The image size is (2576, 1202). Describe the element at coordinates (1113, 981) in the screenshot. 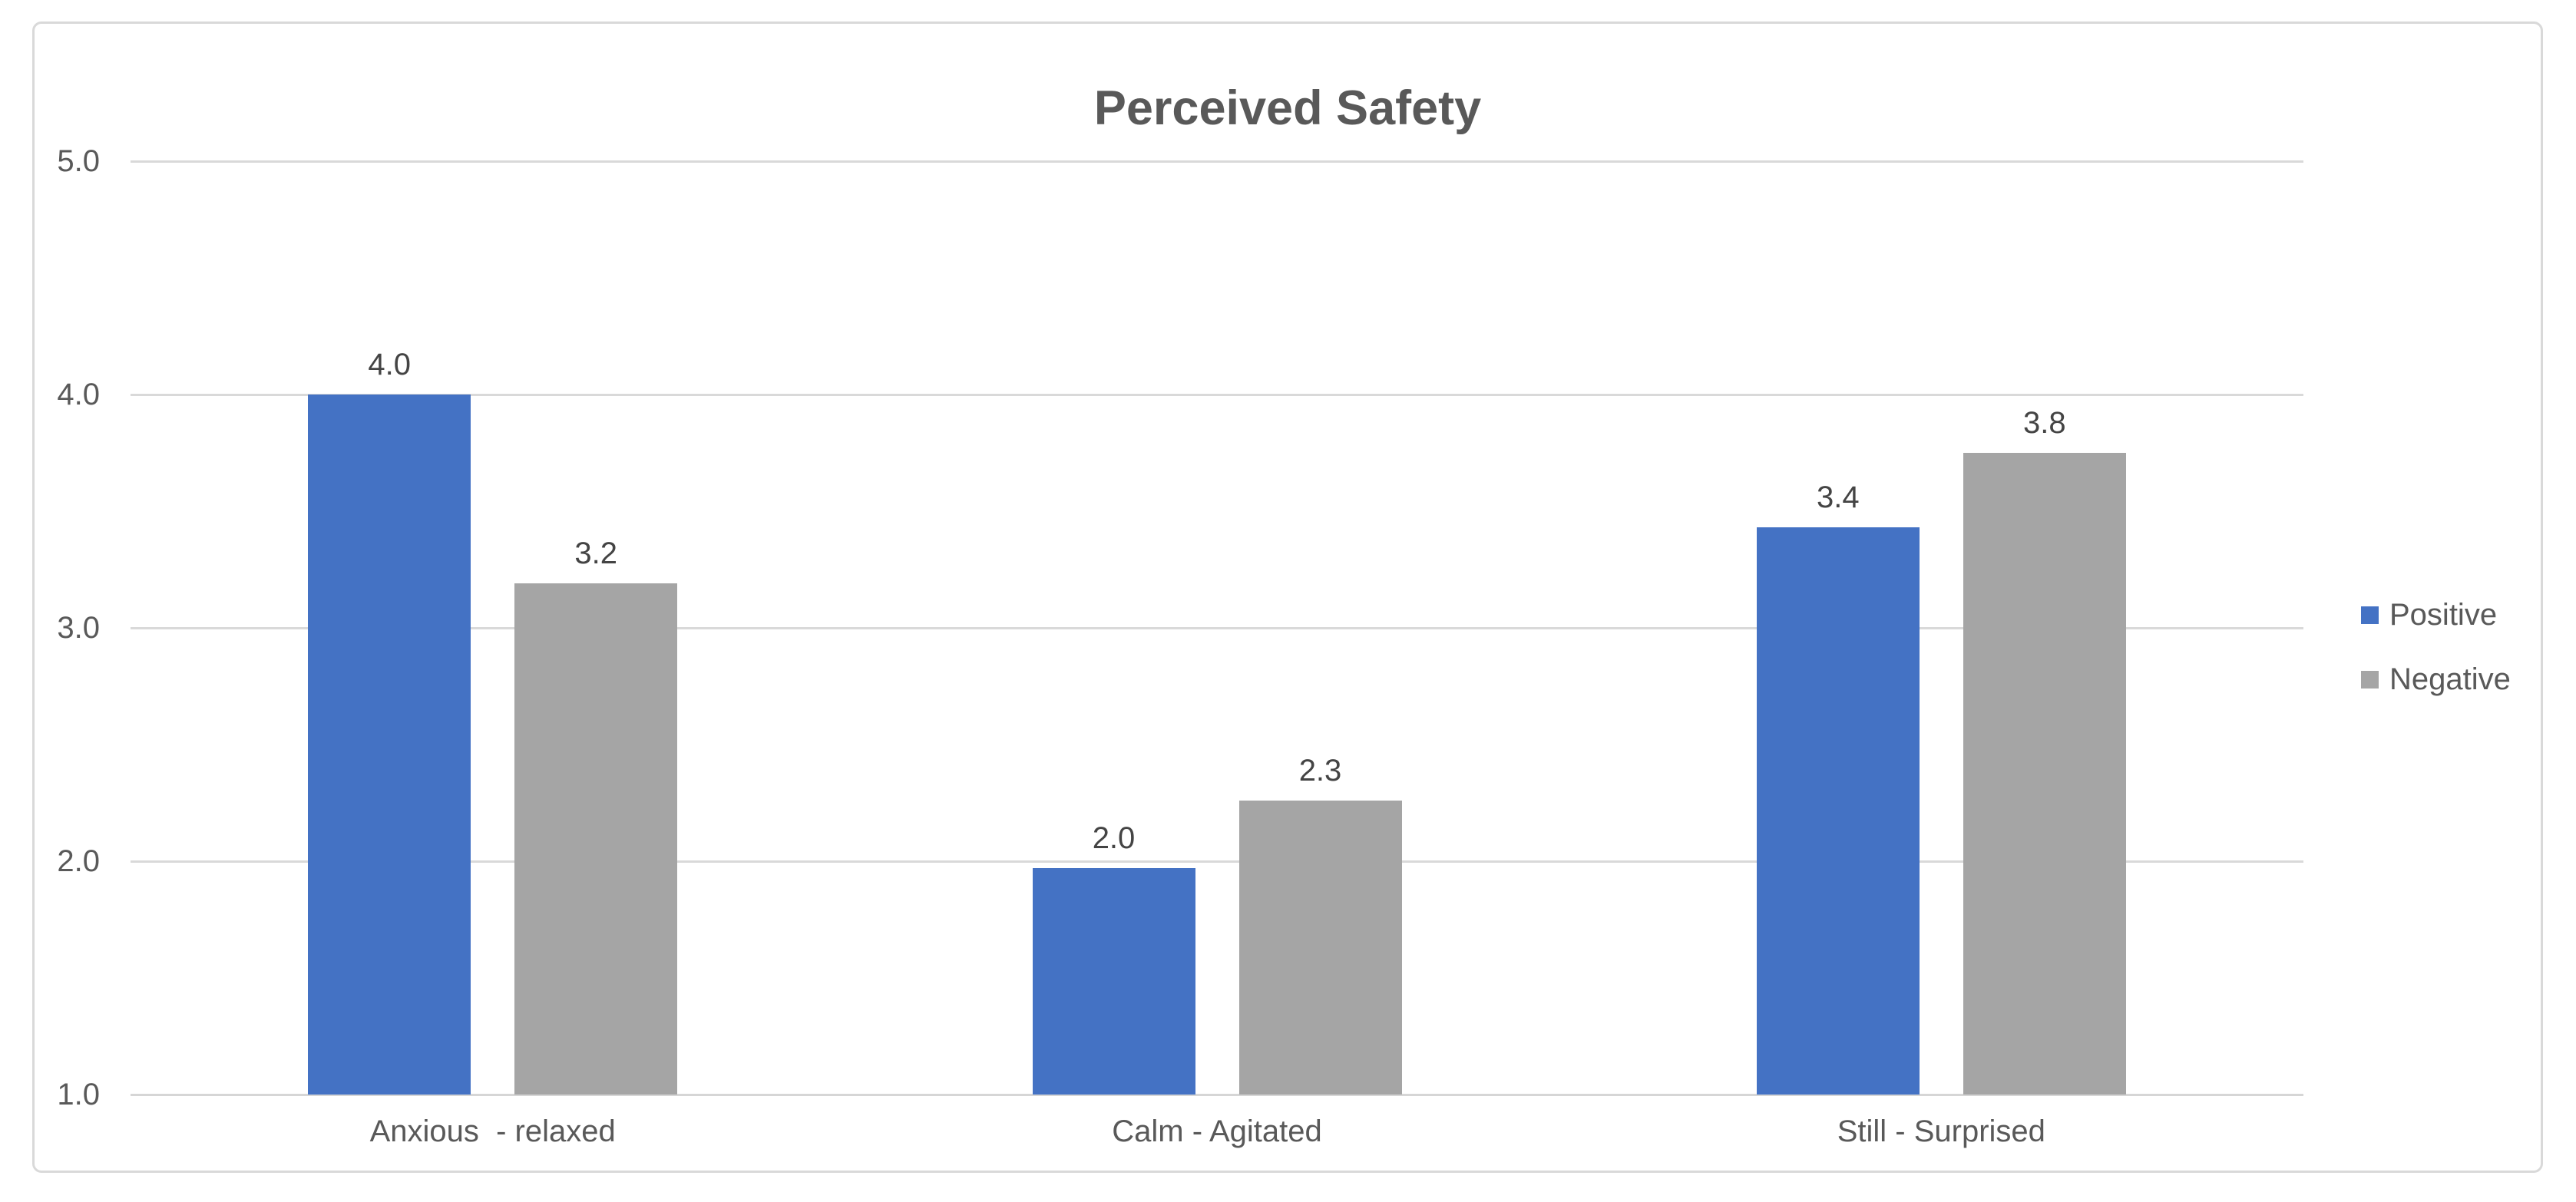

I see `bar-positive-calm-agitated` at that location.